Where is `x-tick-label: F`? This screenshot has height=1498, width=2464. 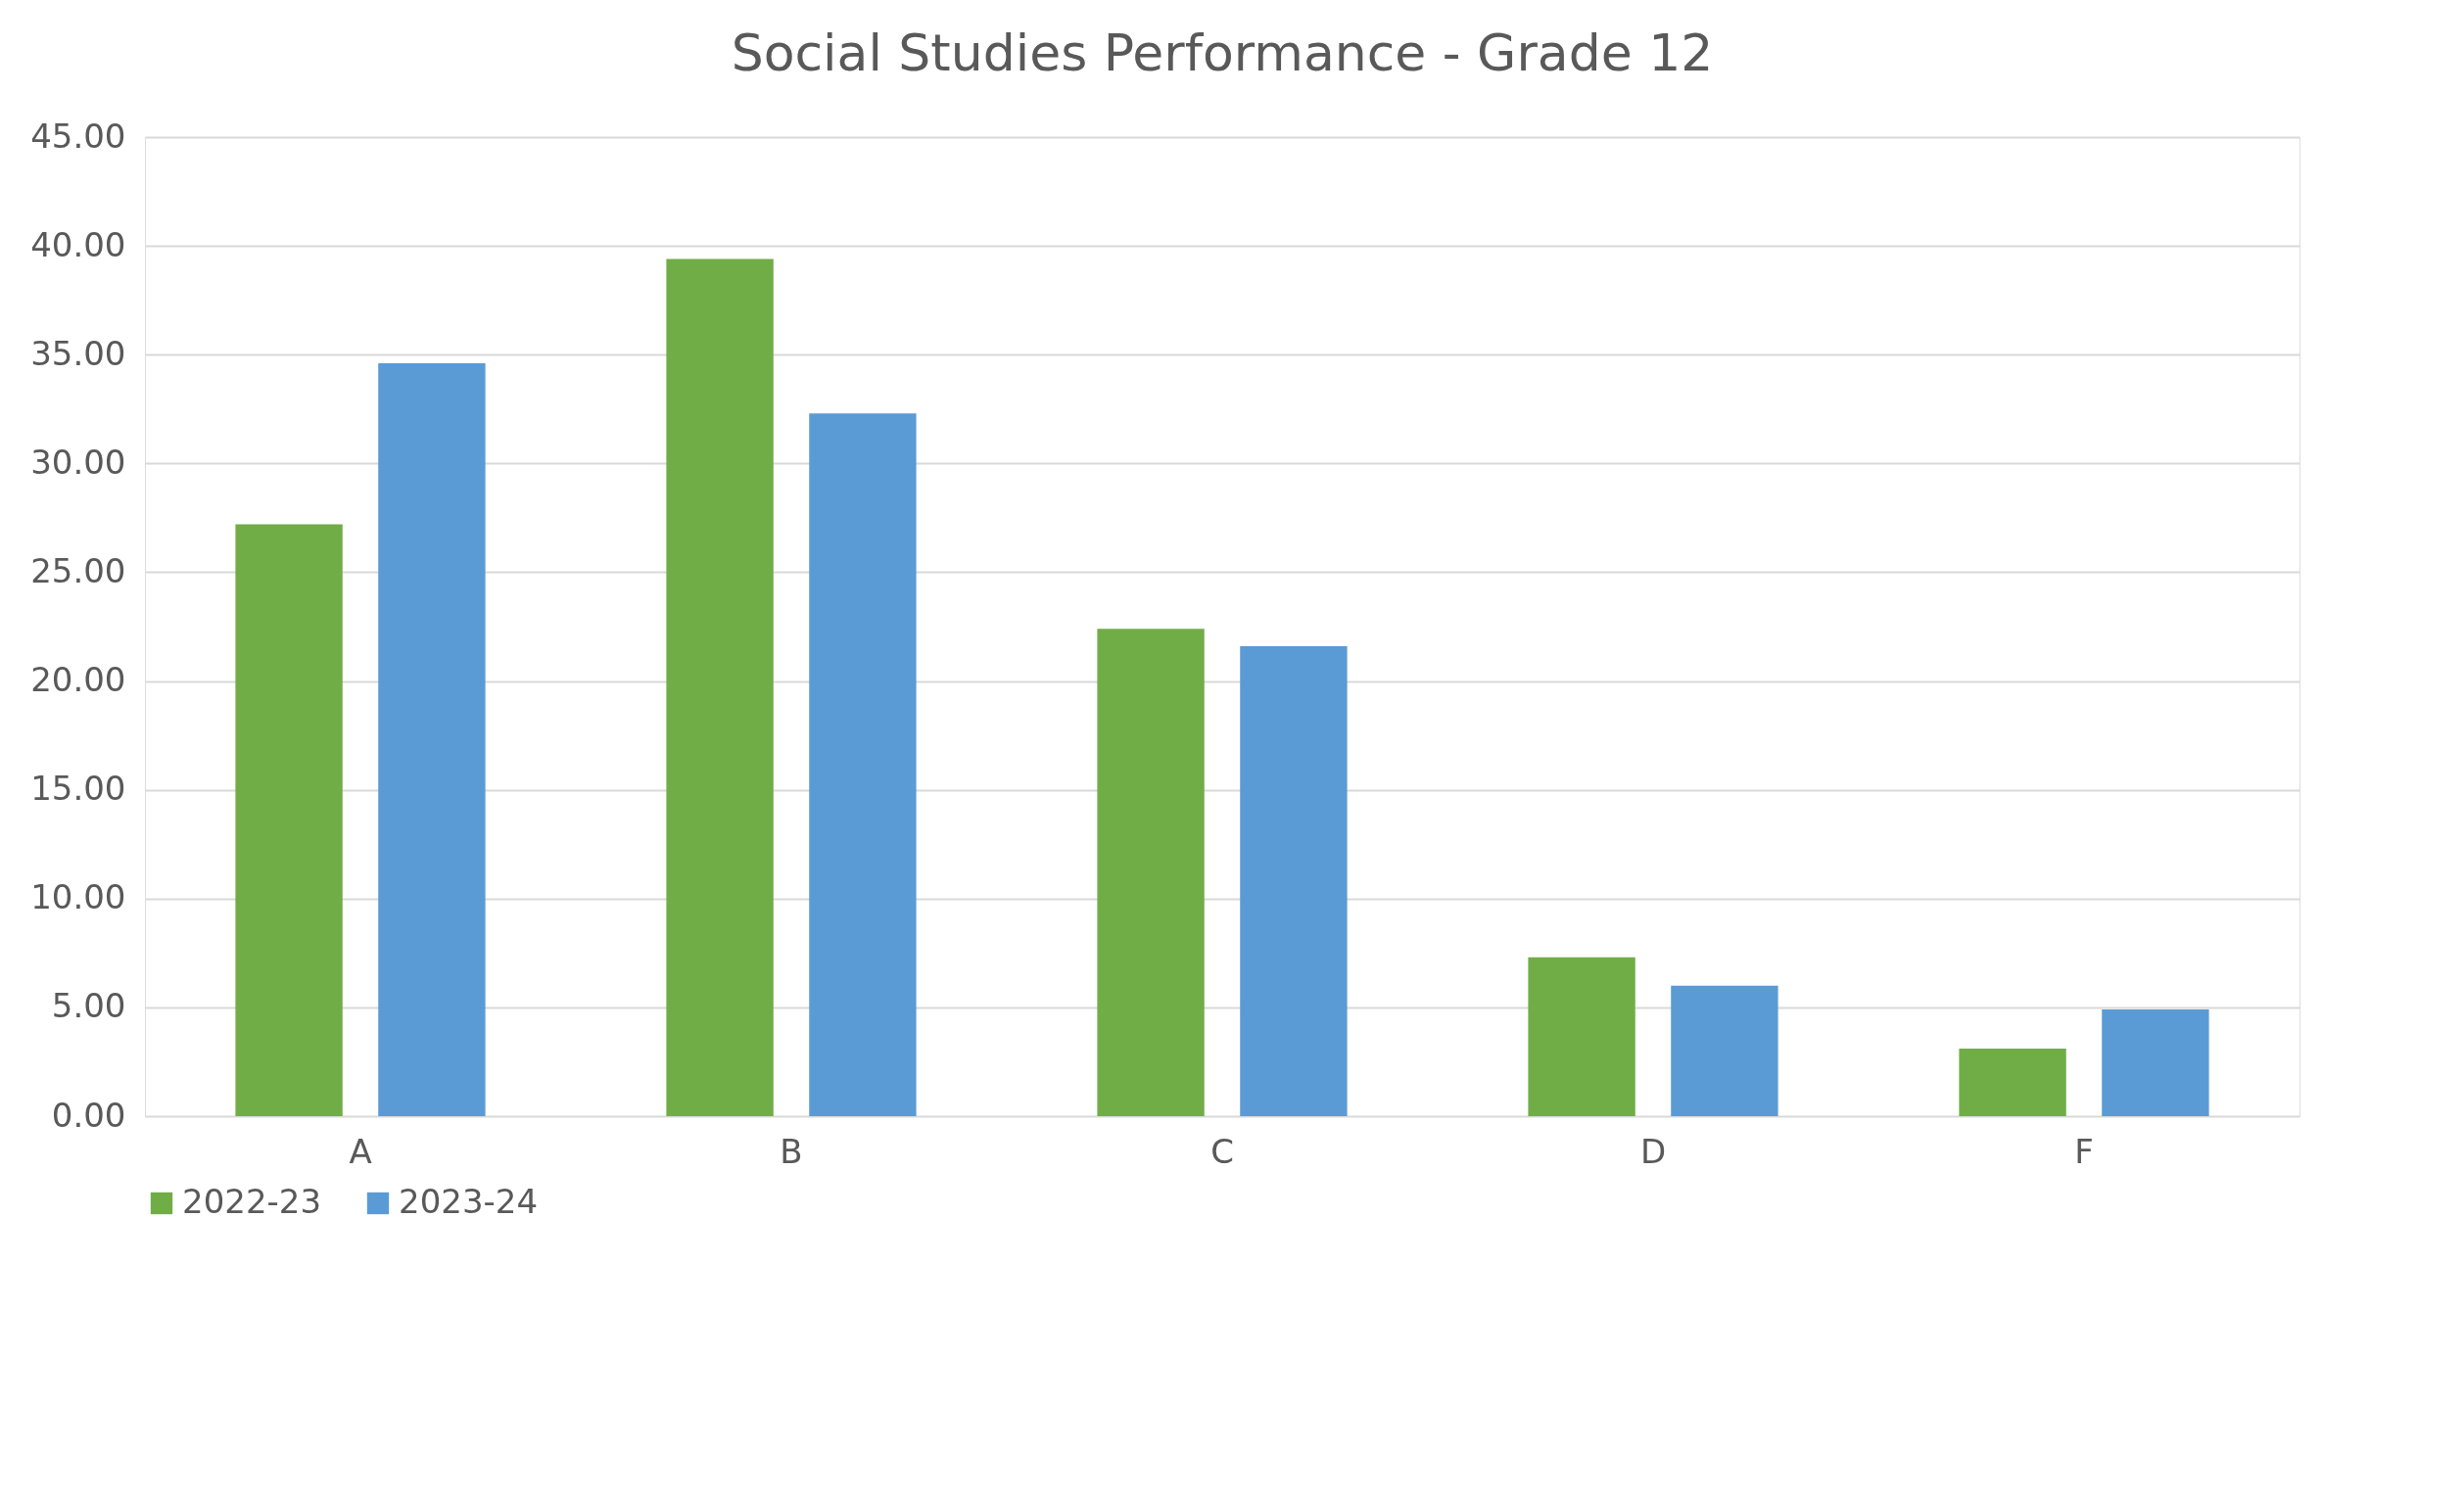 x-tick-label: F is located at coordinates (2084, 1151).